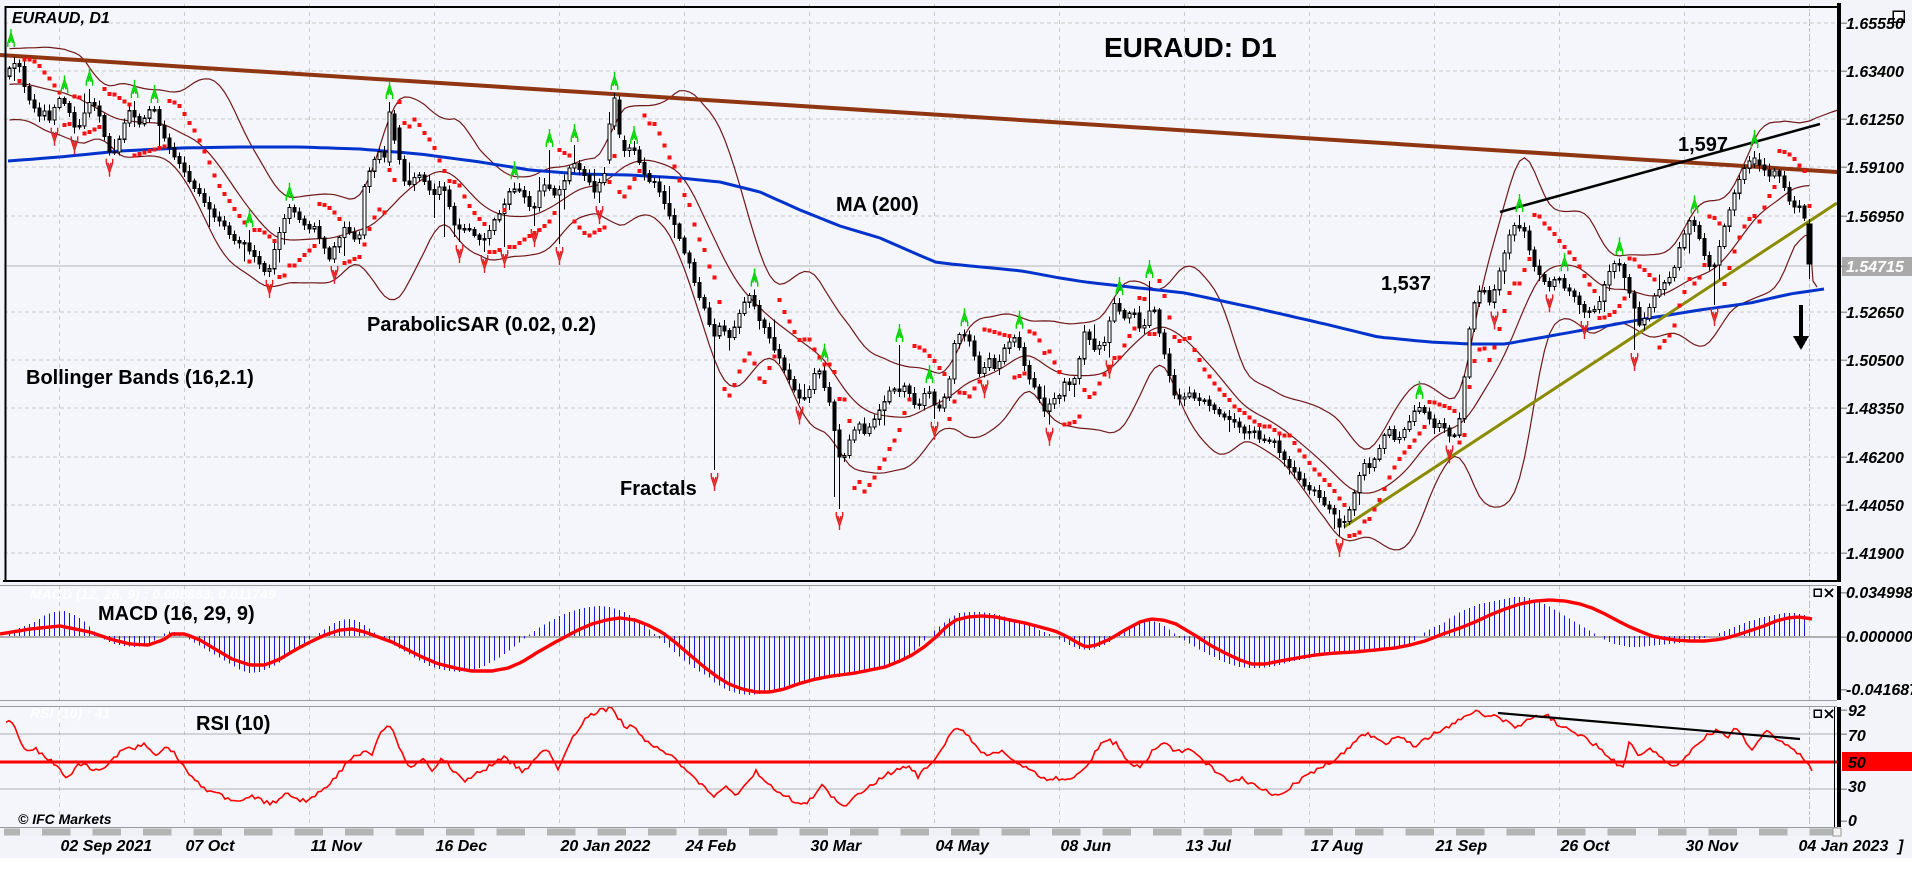 This screenshot has height=885, width=1912. Describe the element at coordinates (337, 846) in the screenshot. I see `svg-text: 11 Nov` at that location.